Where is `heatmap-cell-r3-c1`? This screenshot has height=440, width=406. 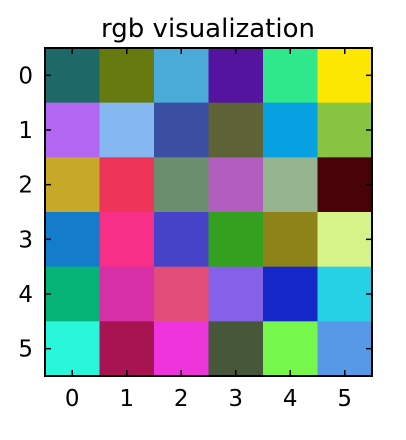 heatmap-cell-r3-c1 is located at coordinates (127, 240).